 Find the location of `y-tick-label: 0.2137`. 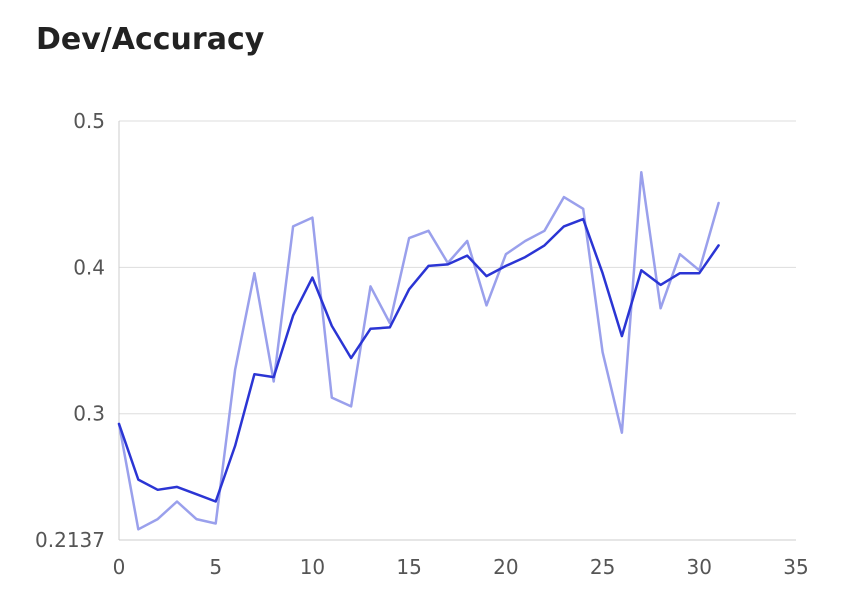

y-tick-label: 0.2137 is located at coordinates (70, 540).